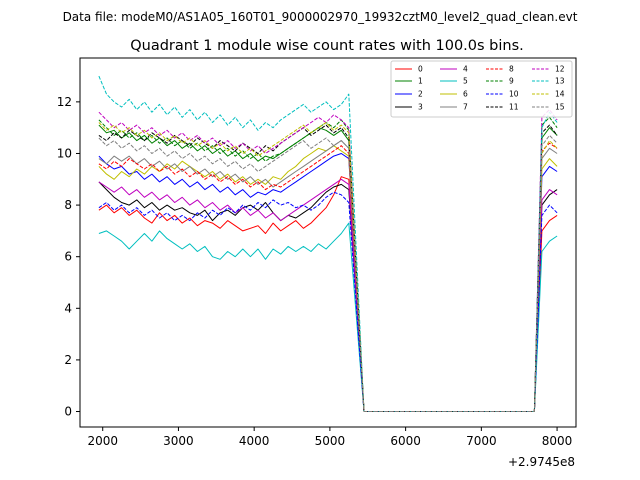 The height and width of the screenshot is (480, 640). I want to click on x-offset-label: +2.9745e8, so click(541, 462).